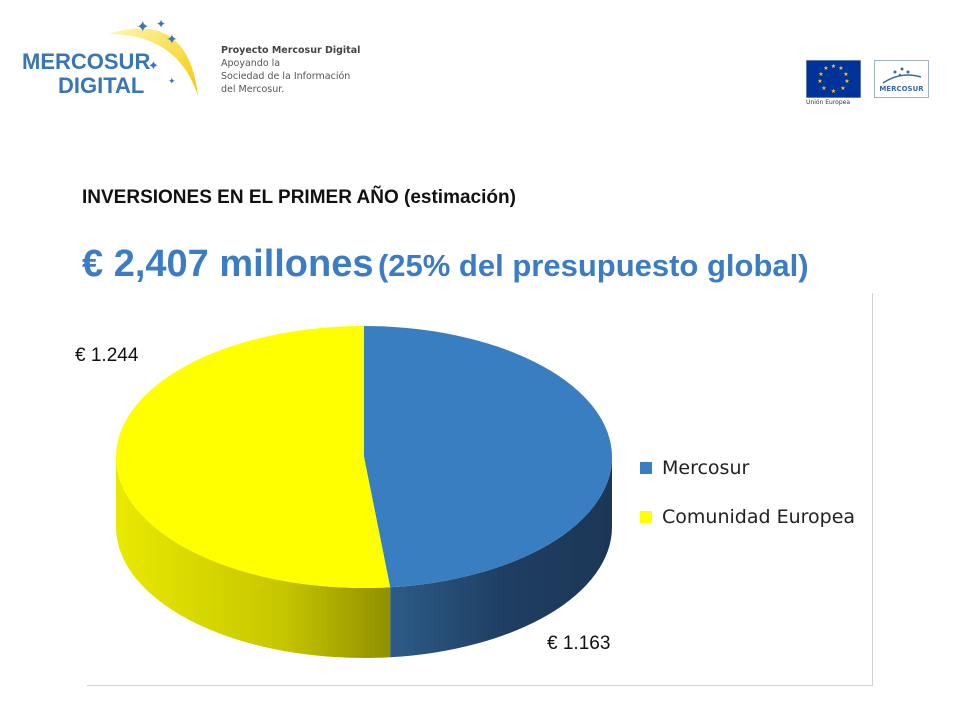 The height and width of the screenshot is (720, 960). I want to click on headline-amount: € 2,407 millones, so click(228, 264).